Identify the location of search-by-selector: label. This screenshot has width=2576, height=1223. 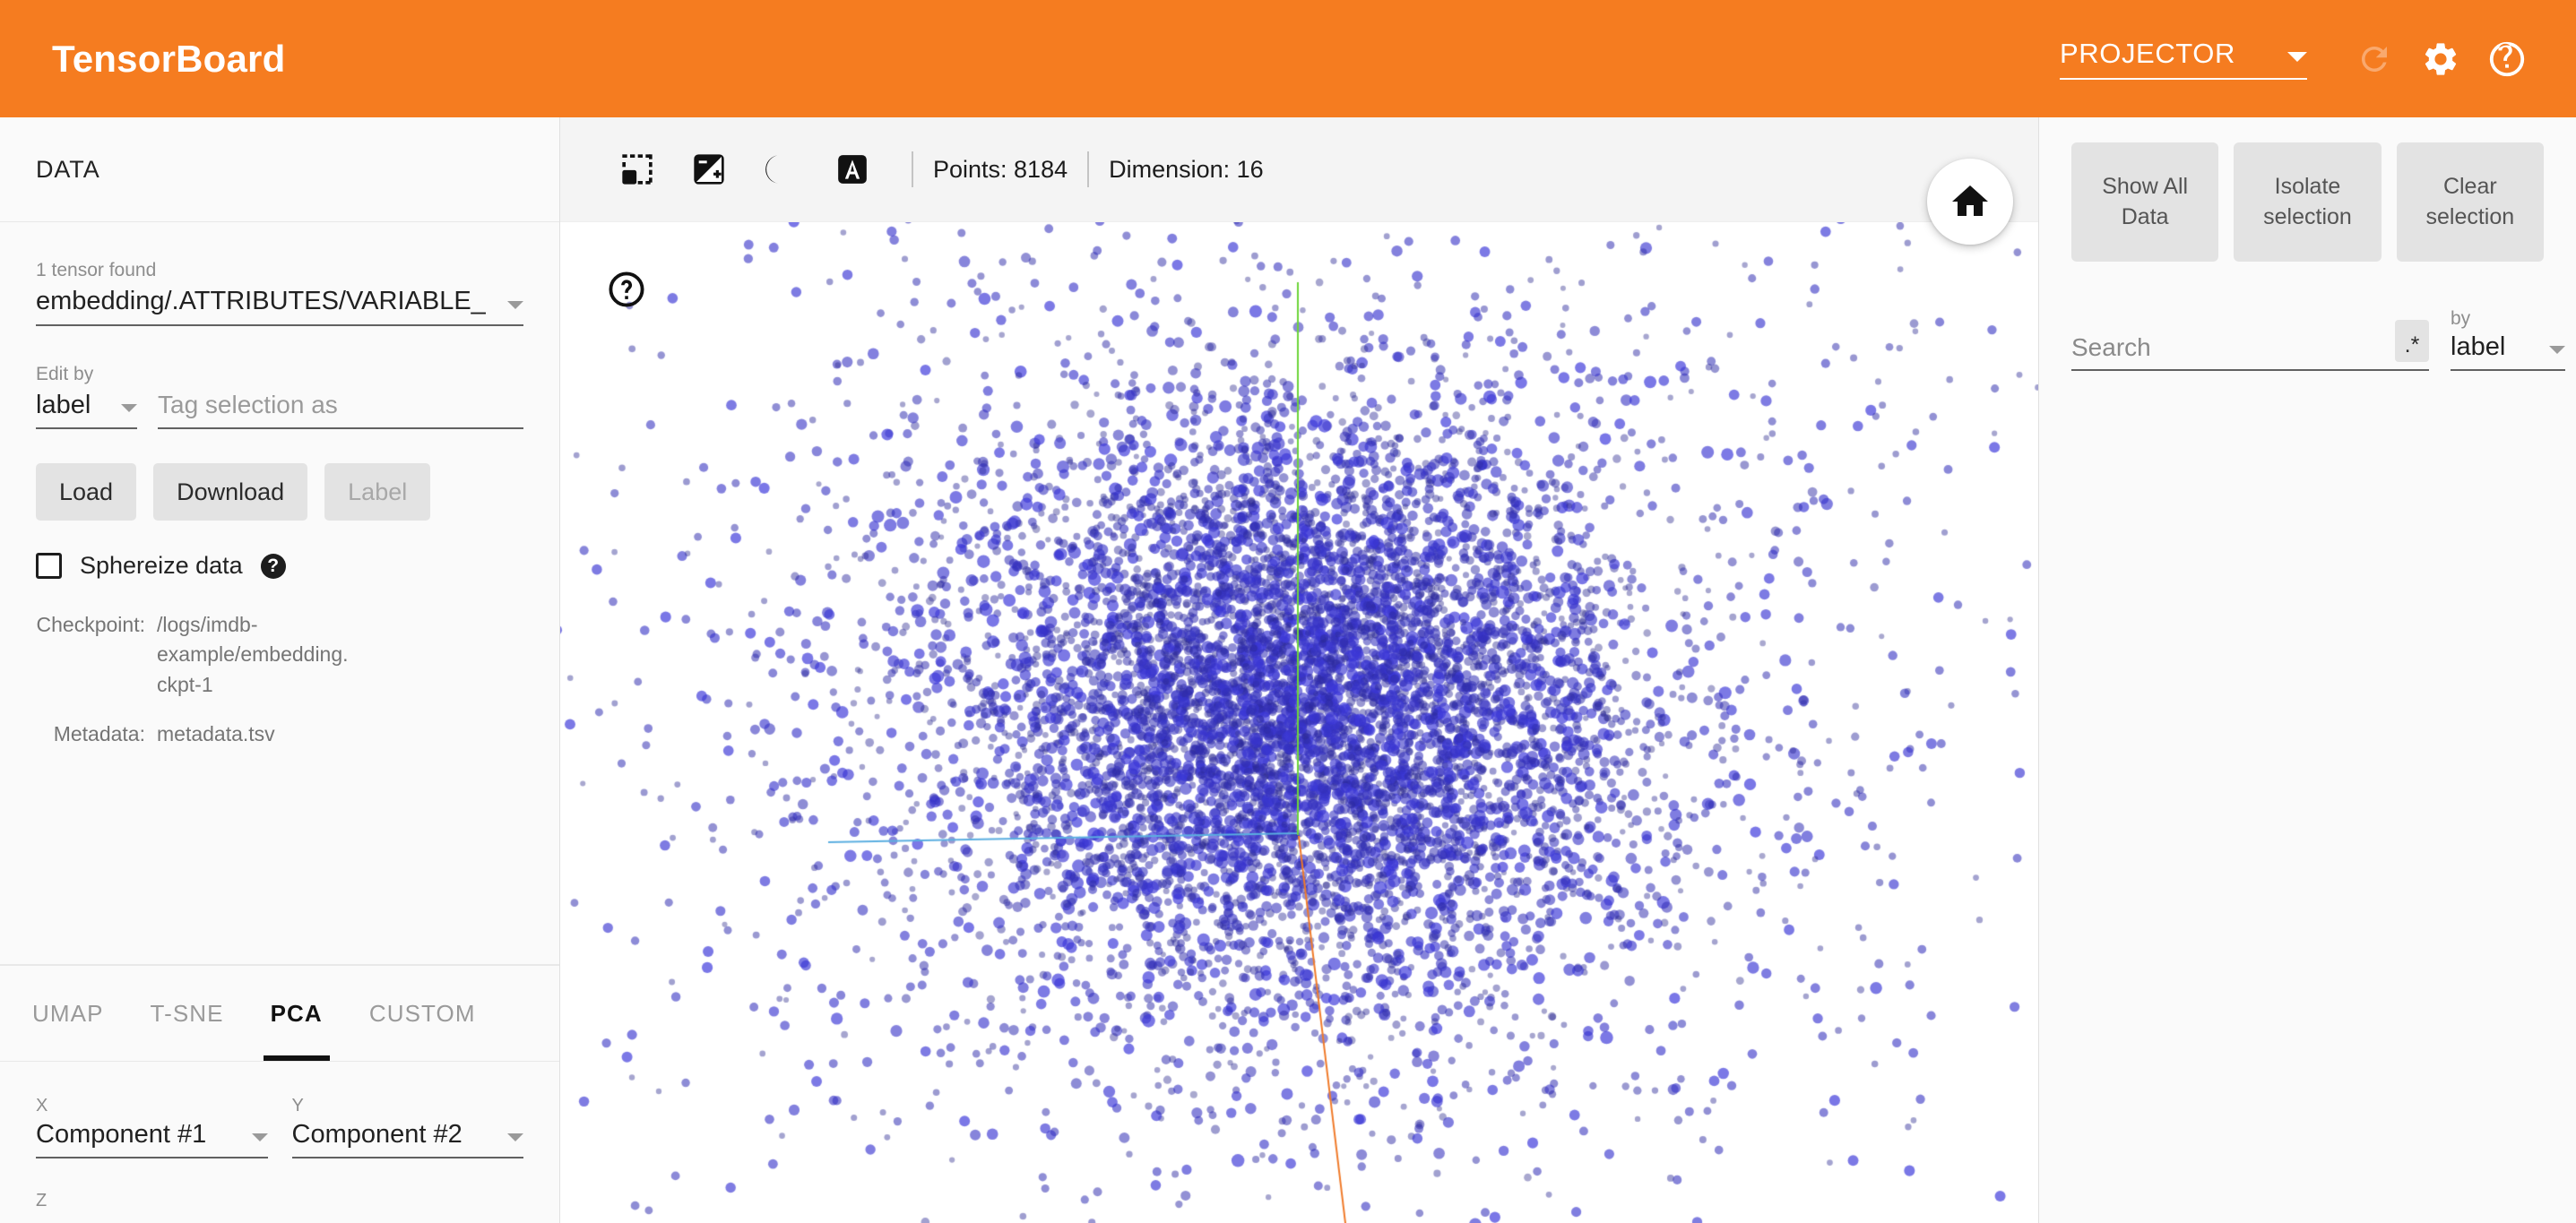
(2508, 352).